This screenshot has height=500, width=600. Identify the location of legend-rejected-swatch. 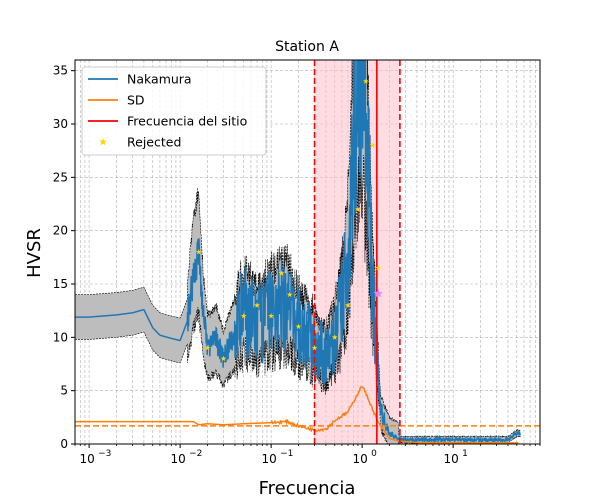
(103, 142).